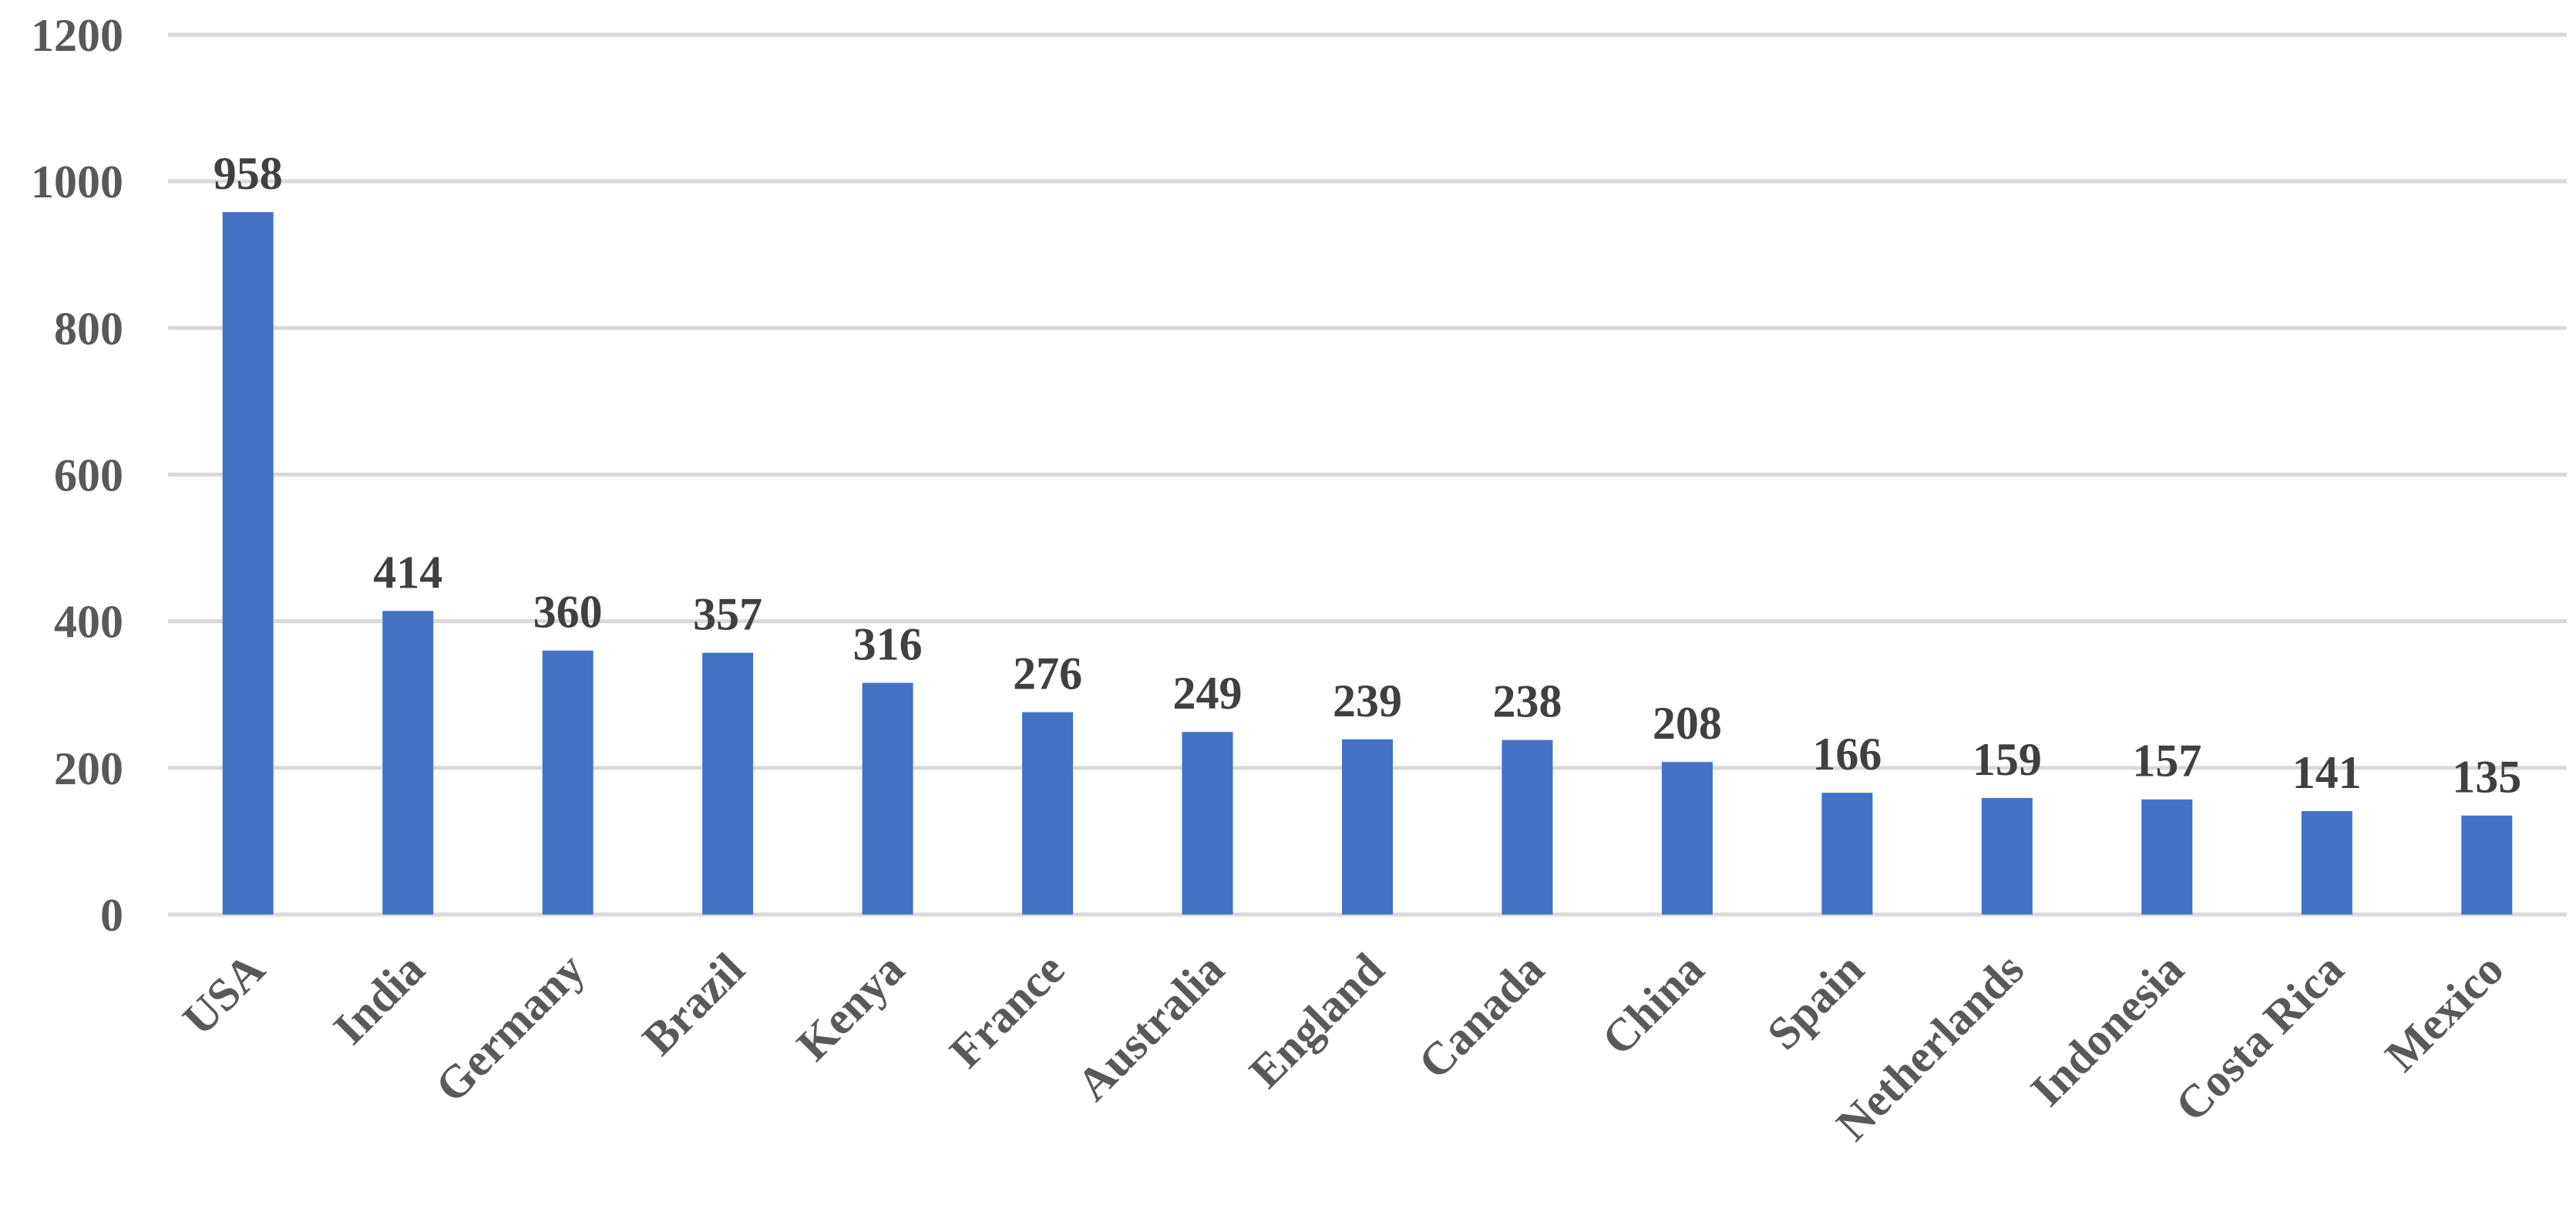 The image size is (2576, 1216). I want to click on bar-china, so click(1687, 838).